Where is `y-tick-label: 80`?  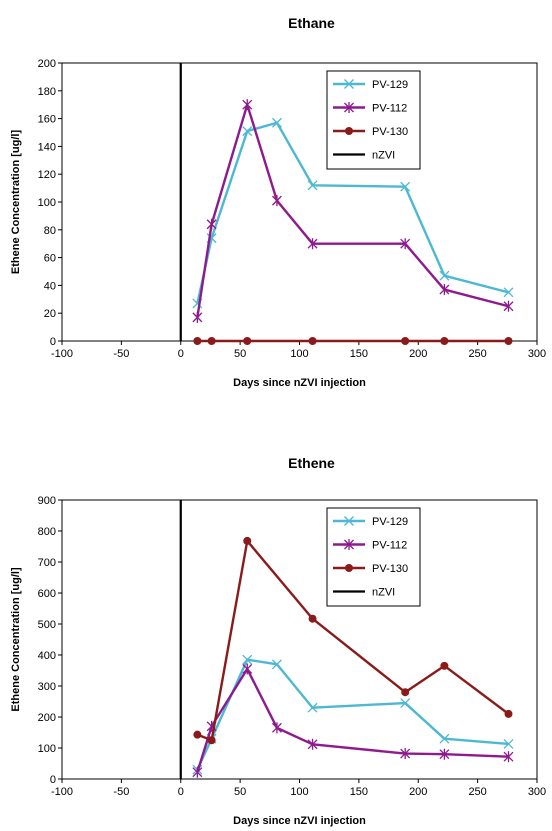 y-tick-label: 80 is located at coordinates (50, 231).